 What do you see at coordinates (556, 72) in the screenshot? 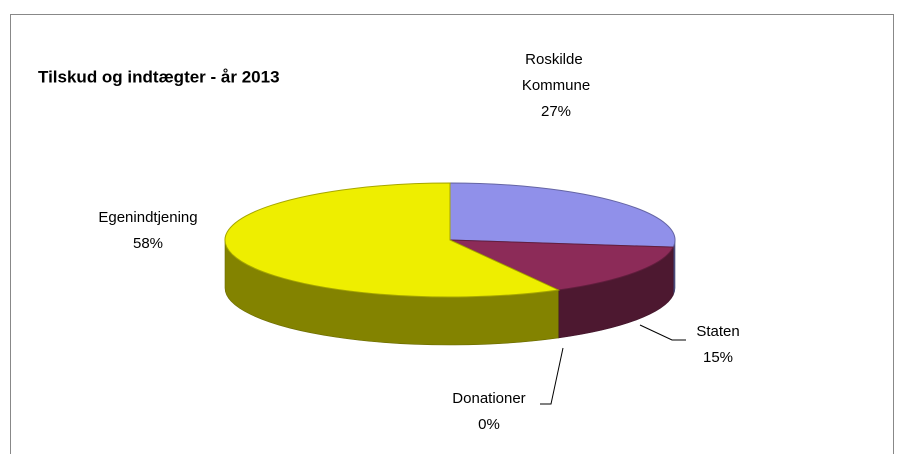
I see `slice-label: Roskilde Kommune` at bounding box center [556, 72].